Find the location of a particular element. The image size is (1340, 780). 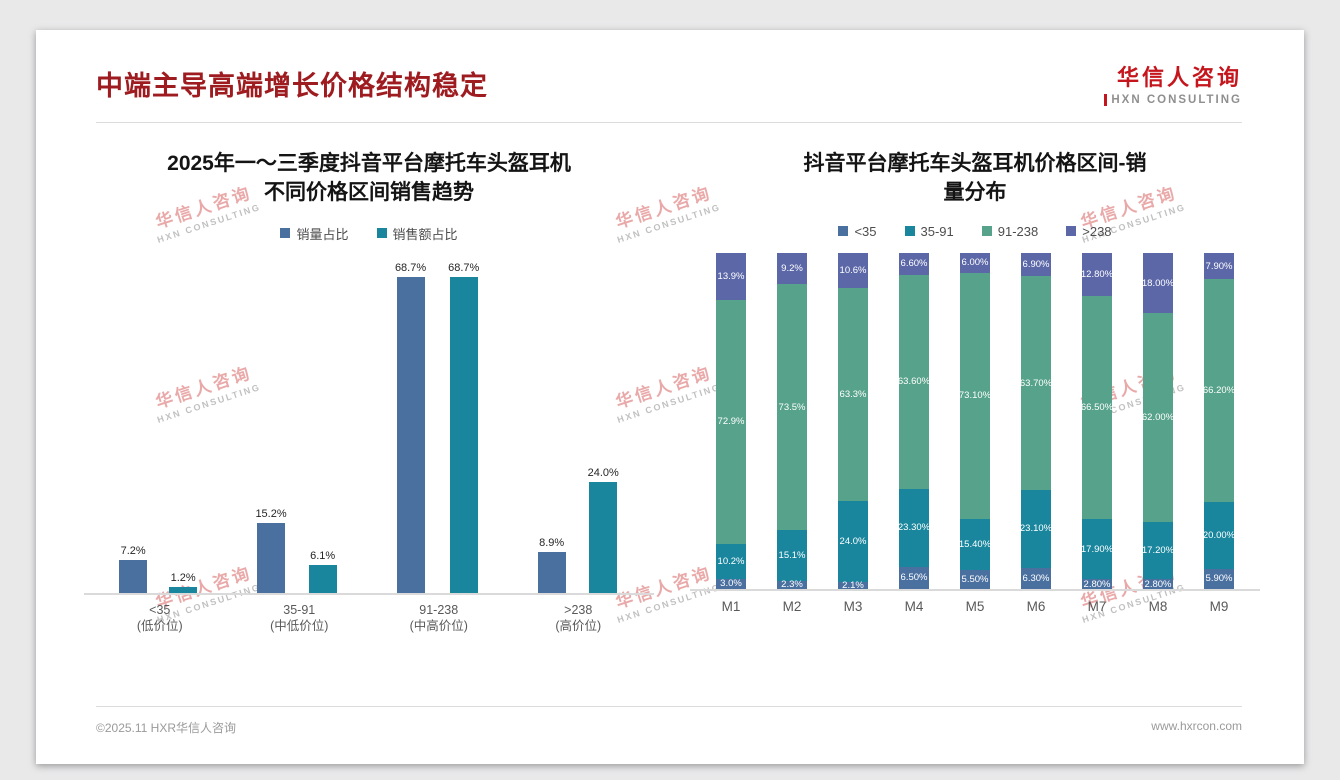

segment-label: 2.80% is located at coordinates (1158, 584).